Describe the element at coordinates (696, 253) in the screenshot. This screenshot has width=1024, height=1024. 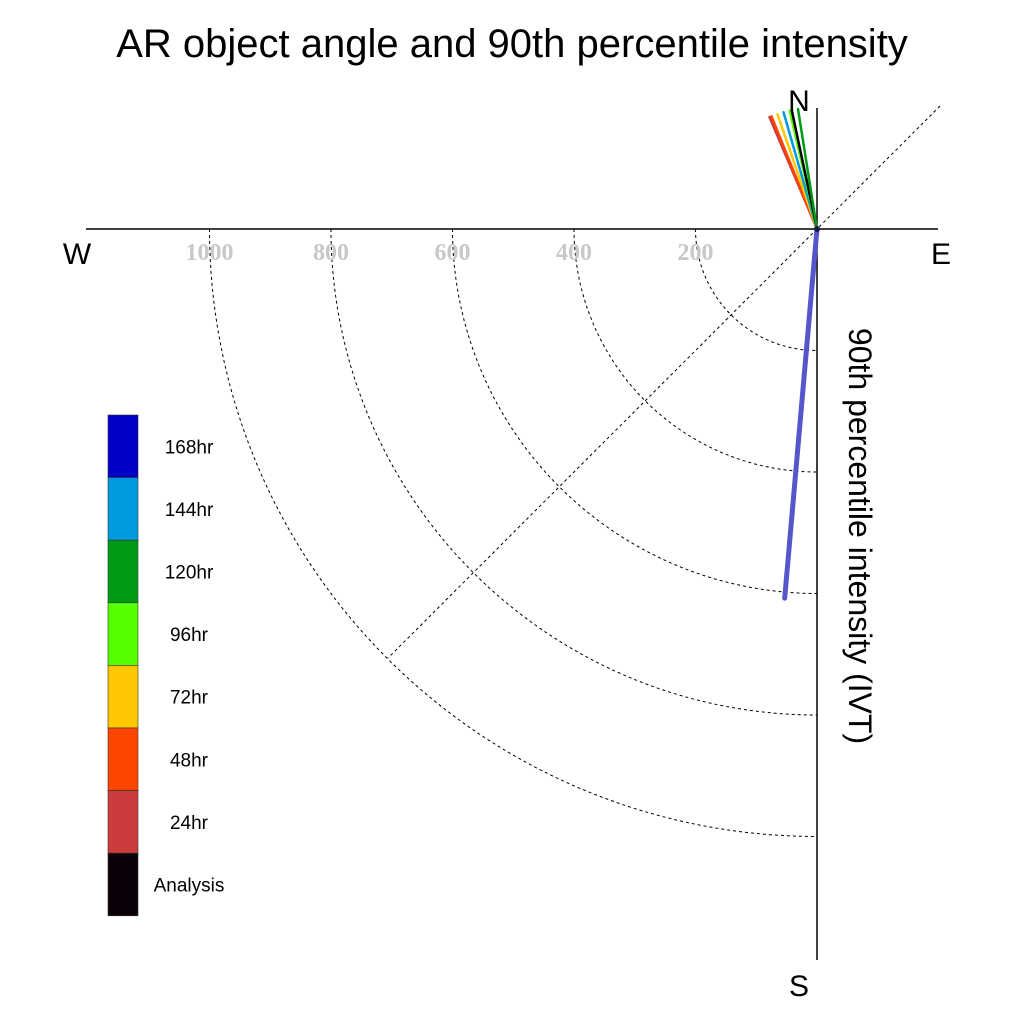
I see `radial-tick-label: 200` at that location.